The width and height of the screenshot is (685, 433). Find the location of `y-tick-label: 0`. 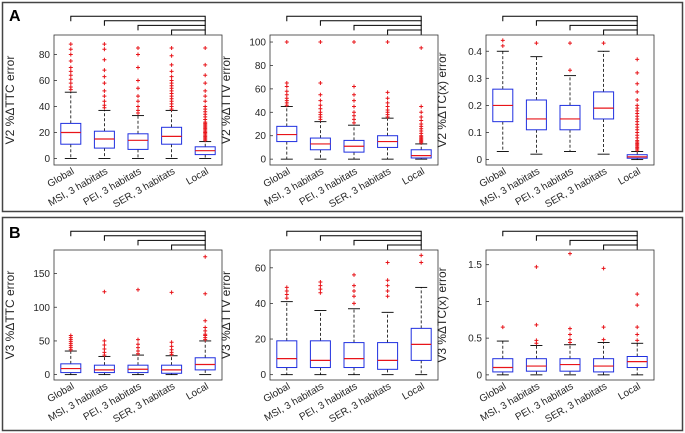

y-tick-label: 0 is located at coordinates (479, 375).